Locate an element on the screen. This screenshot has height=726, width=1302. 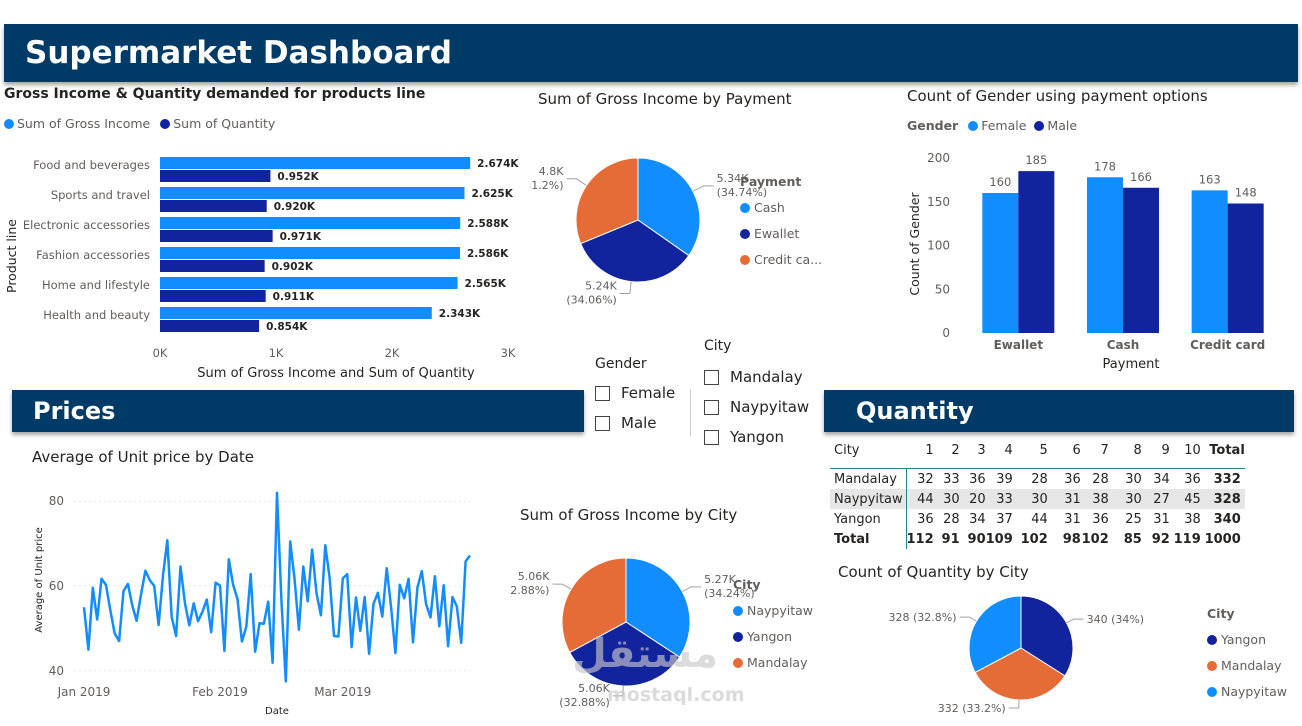
matrix-cell: 340 is located at coordinates (1227, 519).